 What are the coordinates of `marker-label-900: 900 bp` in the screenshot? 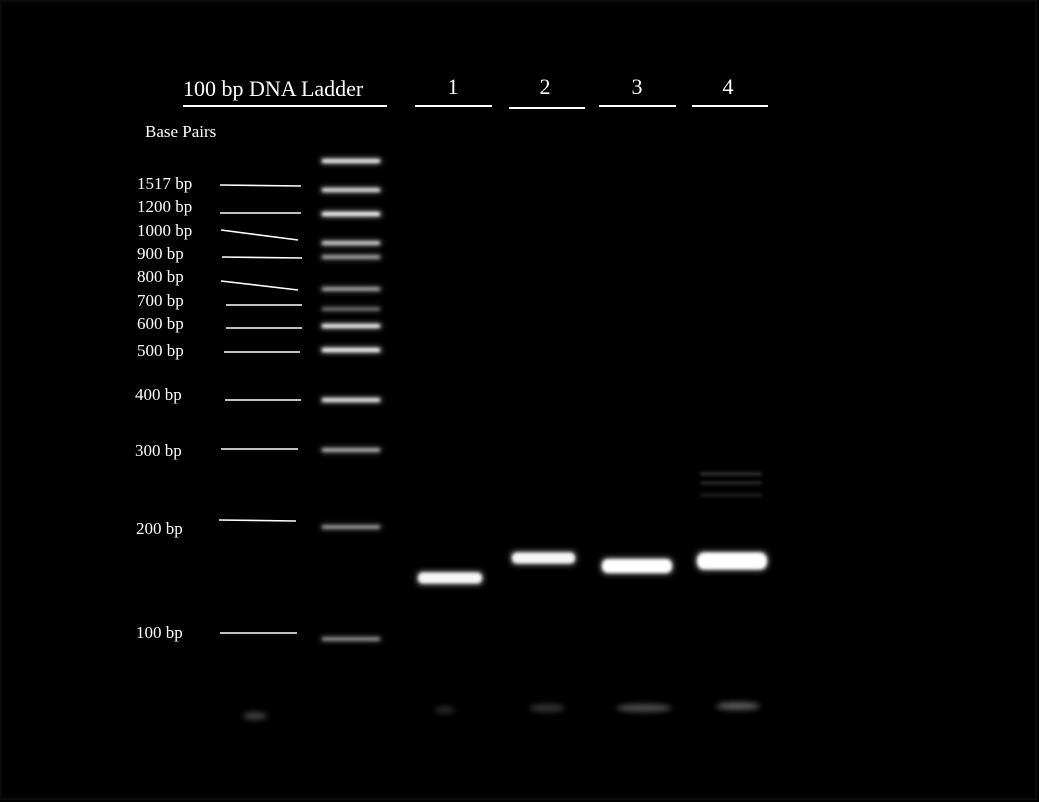 It's located at (160, 253).